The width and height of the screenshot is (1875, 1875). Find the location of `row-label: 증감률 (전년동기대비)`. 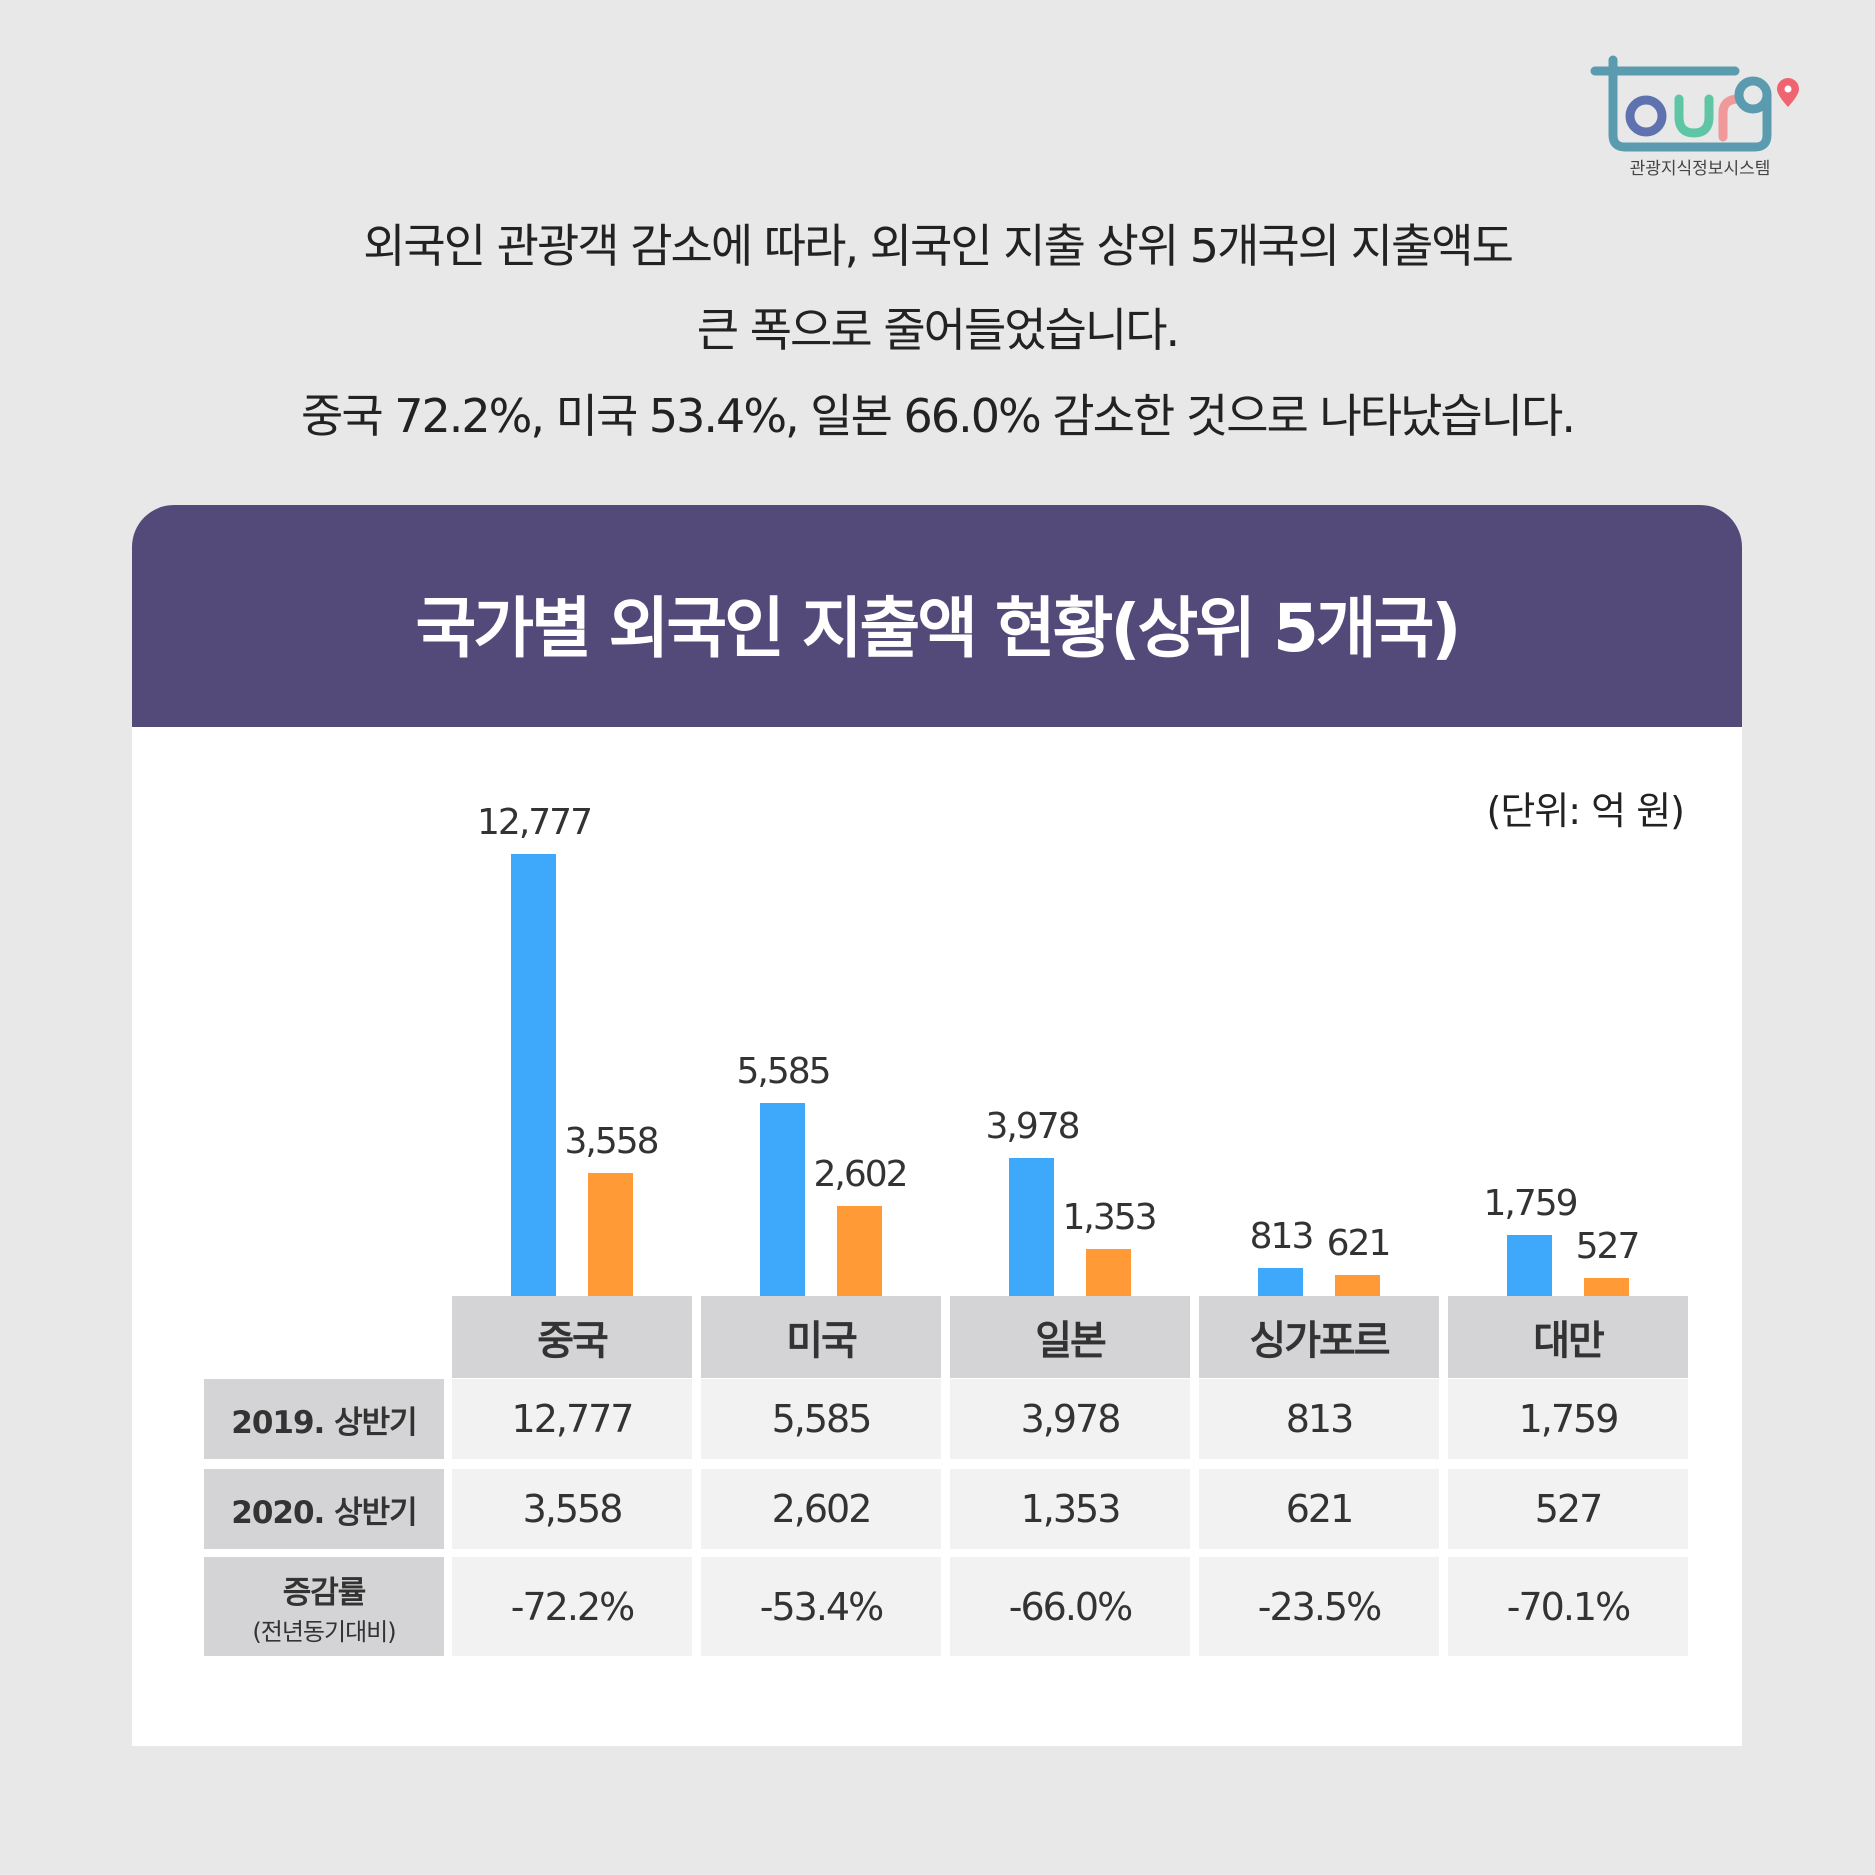

row-label: 증감률 (전년동기대비) is located at coordinates (324, 1606).